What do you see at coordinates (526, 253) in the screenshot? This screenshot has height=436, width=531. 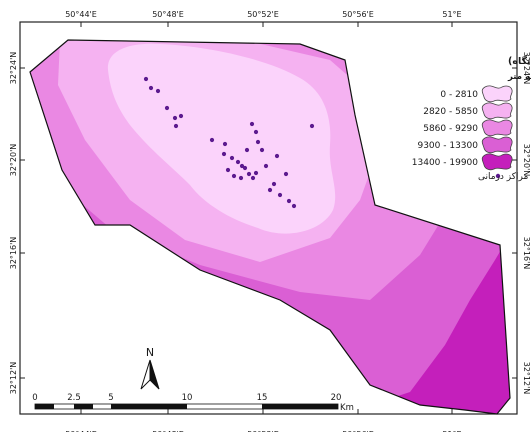 I see `lat-label-right-3: 32°16'N` at bounding box center [526, 253].